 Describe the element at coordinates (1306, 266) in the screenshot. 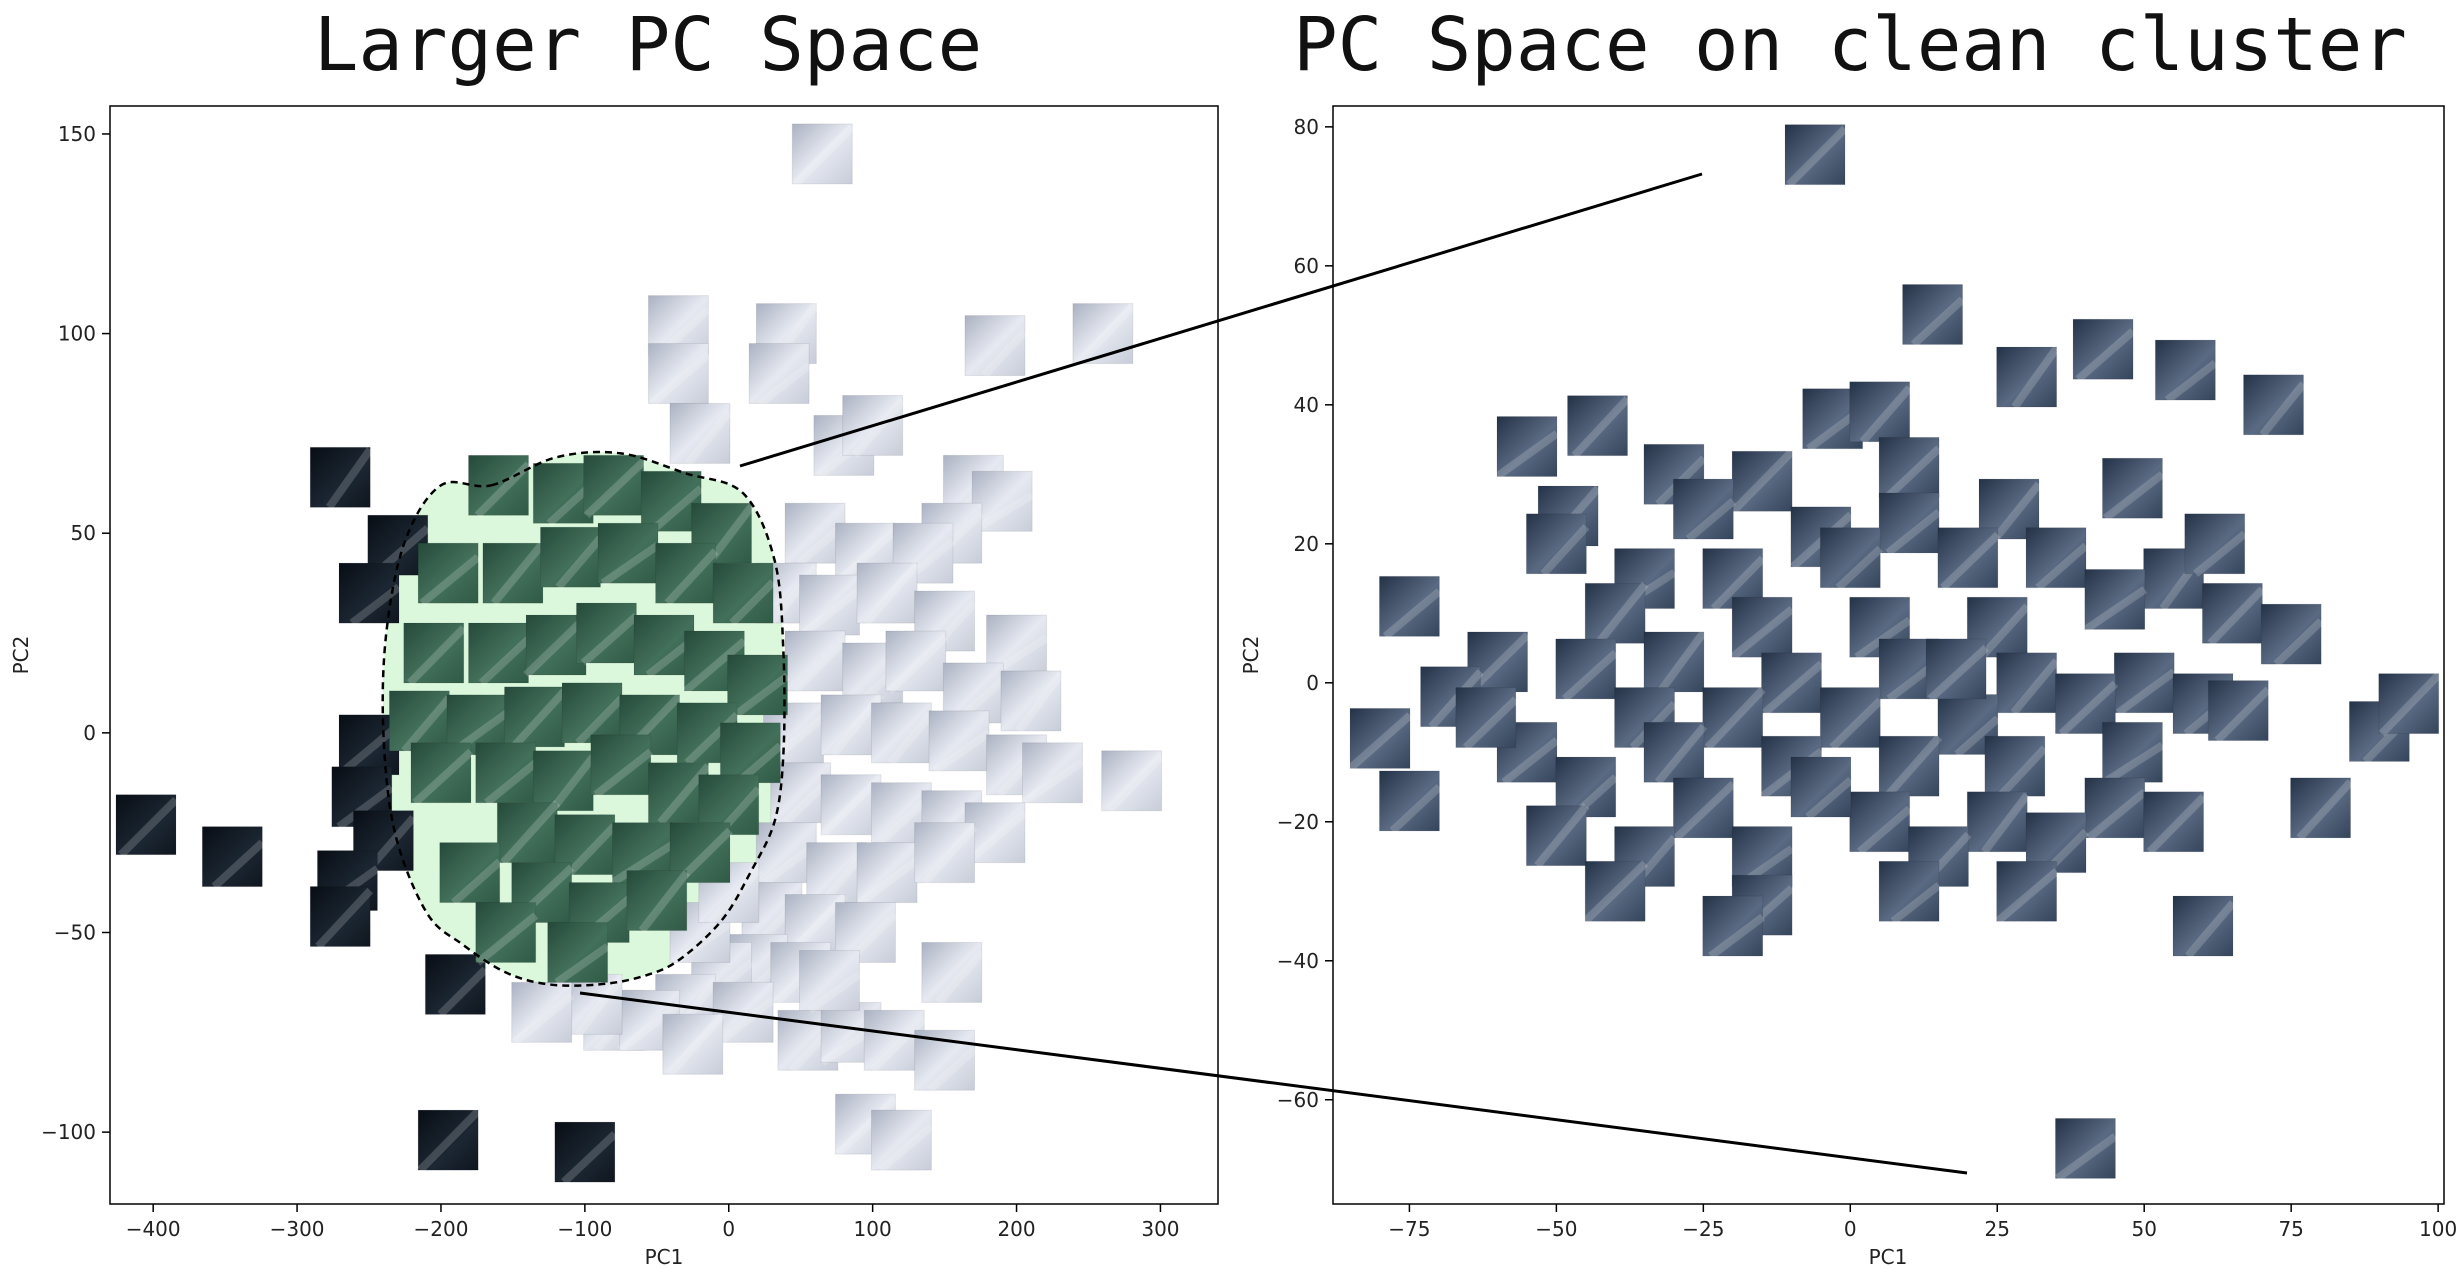

I see `right-y-tick-label: 60` at that location.